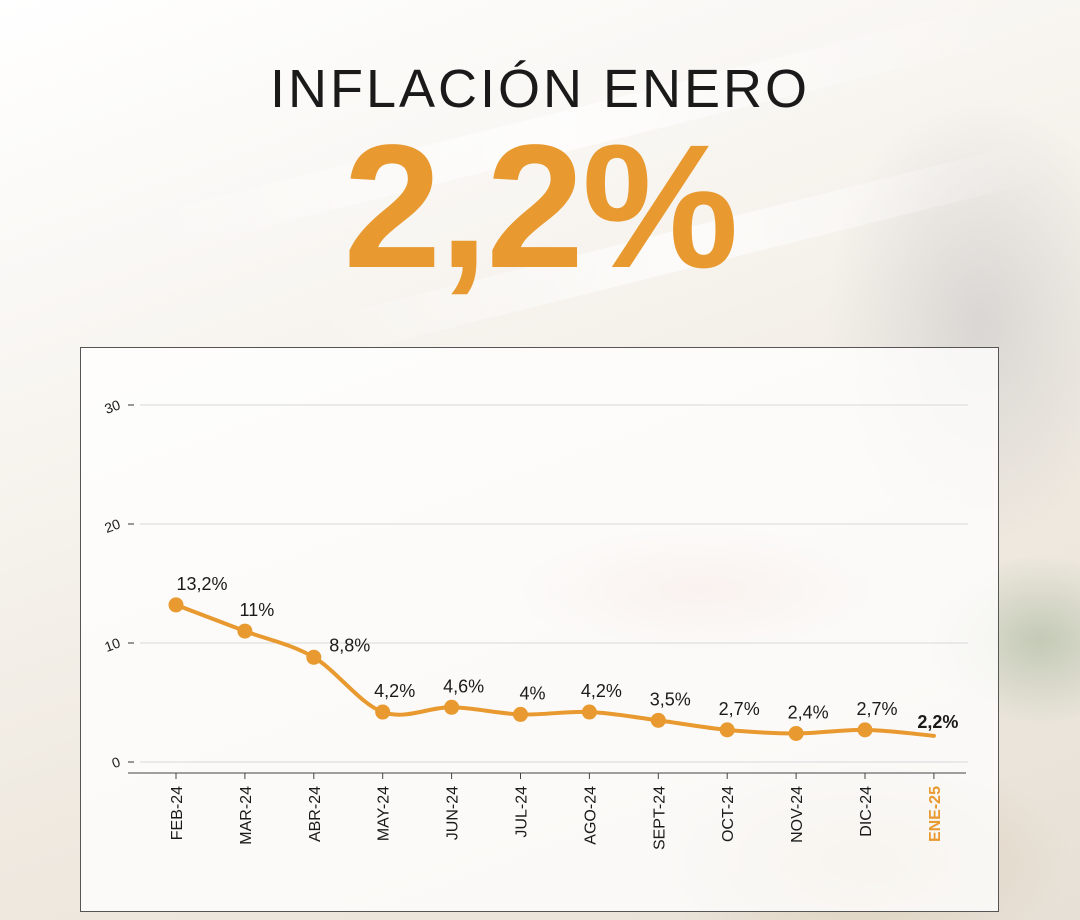  What do you see at coordinates (116, 762) in the screenshot?
I see `y-tick-label: 0` at bounding box center [116, 762].